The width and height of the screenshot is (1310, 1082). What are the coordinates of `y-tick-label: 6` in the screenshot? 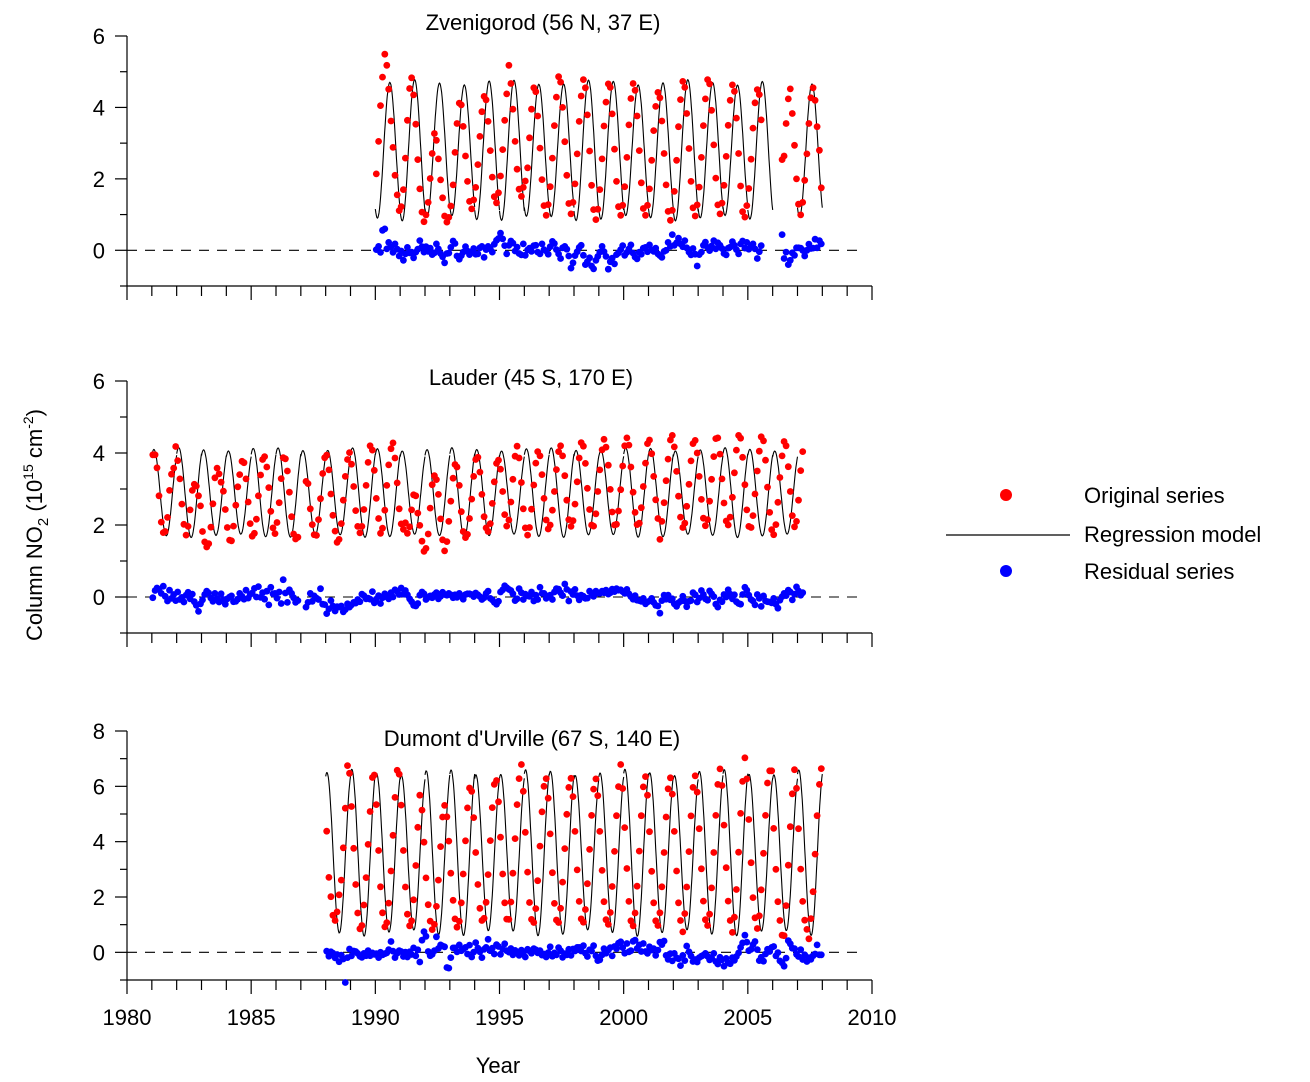 It's located at (99, 36).